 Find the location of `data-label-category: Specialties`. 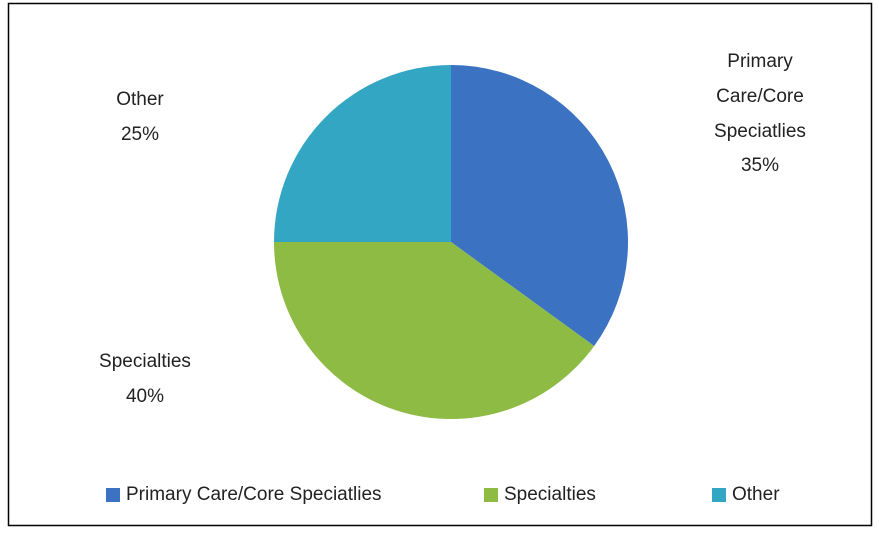

data-label-category: Specialties is located at coordinates (145, 361).